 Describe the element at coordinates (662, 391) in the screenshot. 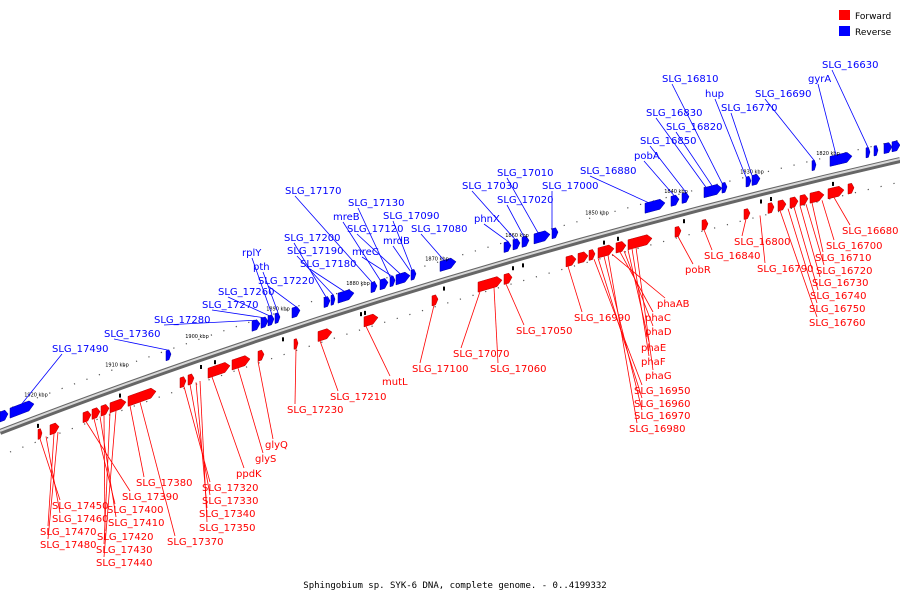

I see `forward-gene-label-slg-16950: SLG_16950` at that location.